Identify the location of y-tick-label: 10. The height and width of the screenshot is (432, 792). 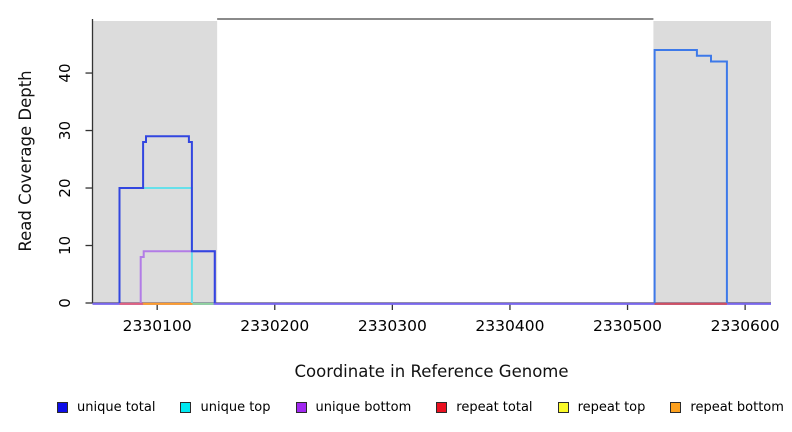
(65, 245).